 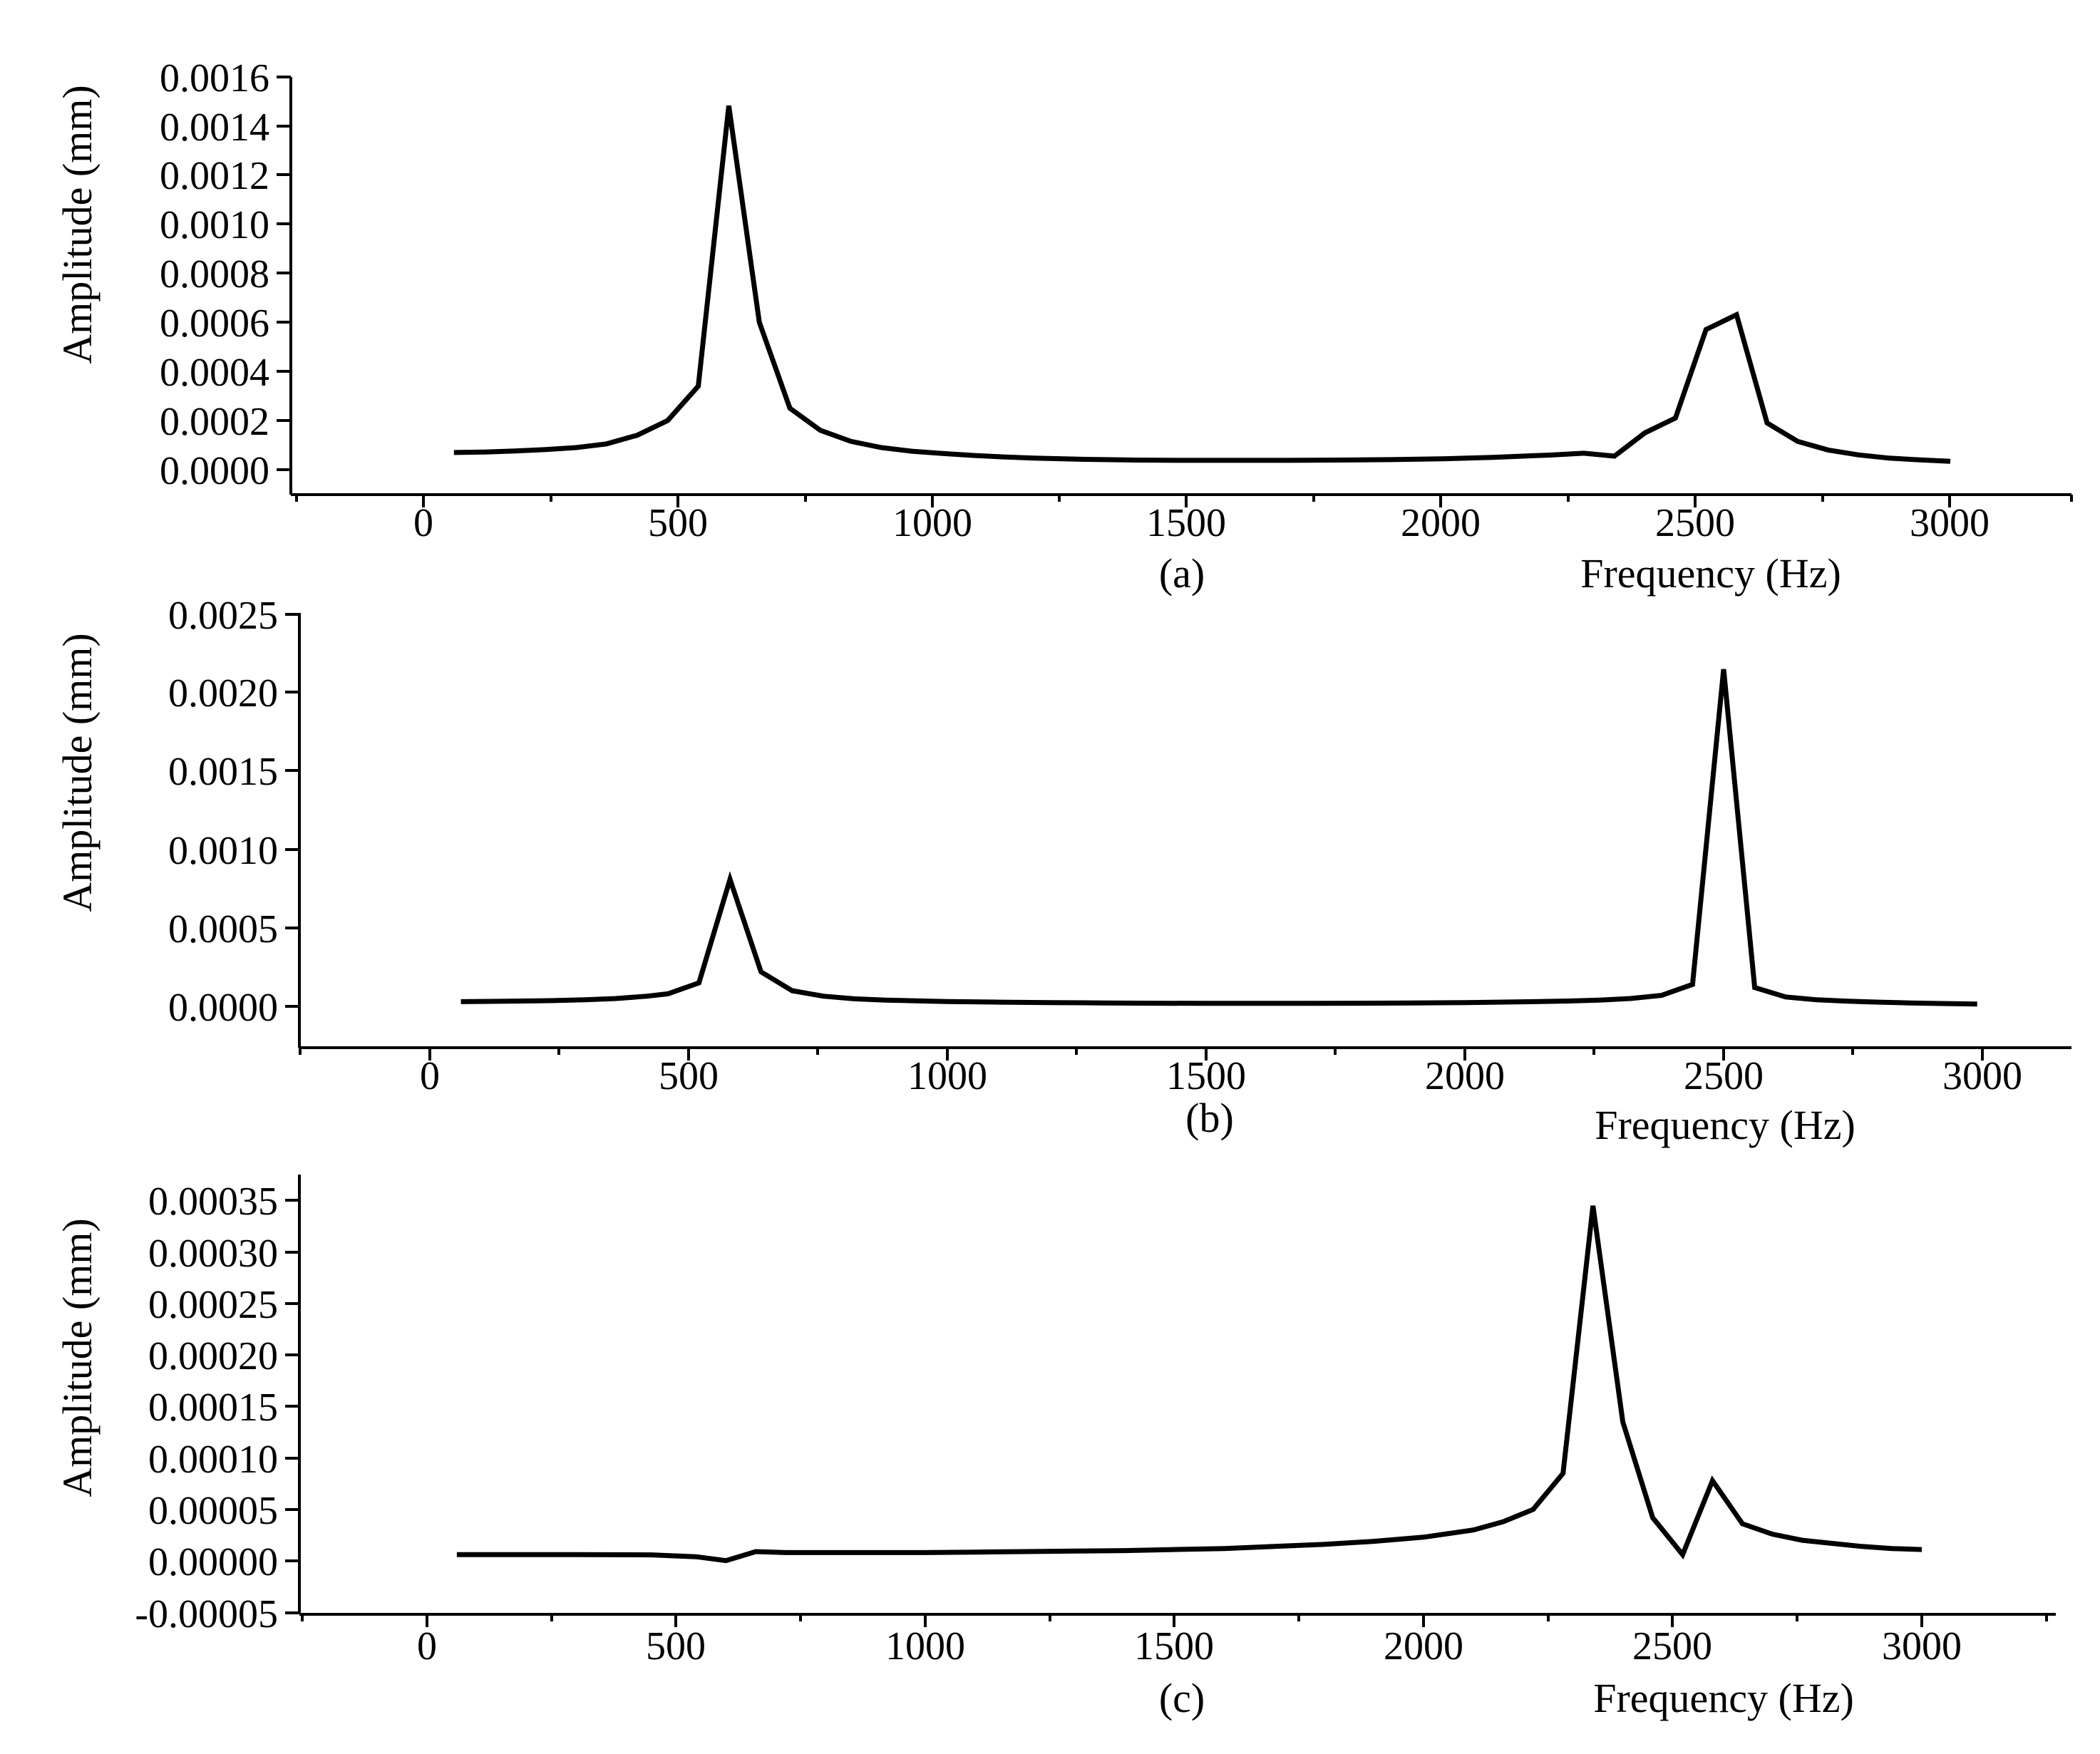 I want to click on panel-label: (b), so click(x=1209, y=1118).